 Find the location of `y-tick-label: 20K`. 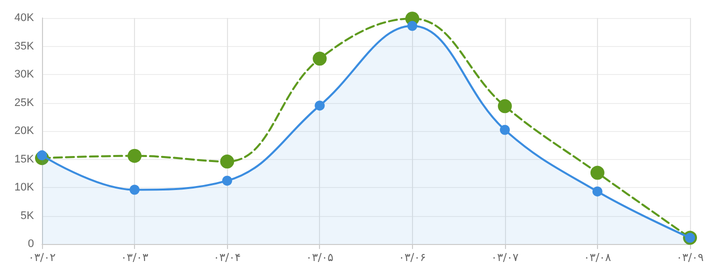

y-tick-label: 20K is located at coordinates (24, 131).